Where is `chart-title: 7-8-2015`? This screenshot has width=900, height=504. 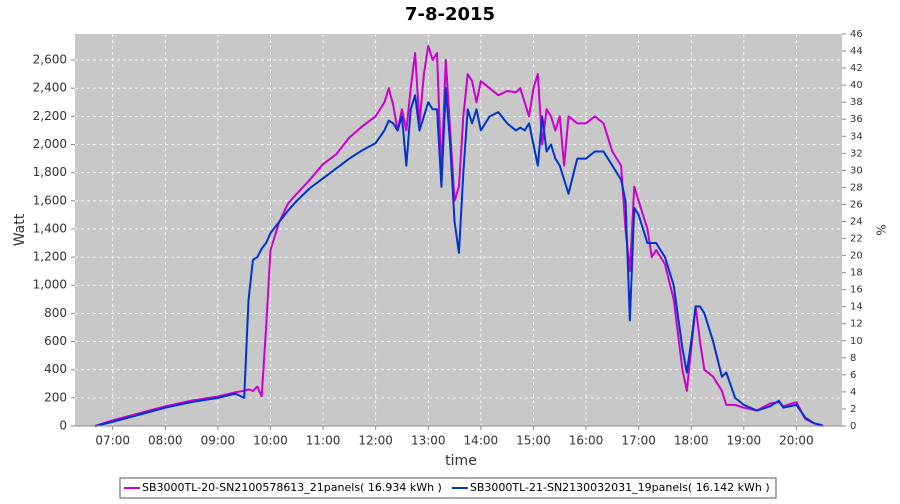
chart-title: 7-8-2015 is located at coordinates (450, 14).